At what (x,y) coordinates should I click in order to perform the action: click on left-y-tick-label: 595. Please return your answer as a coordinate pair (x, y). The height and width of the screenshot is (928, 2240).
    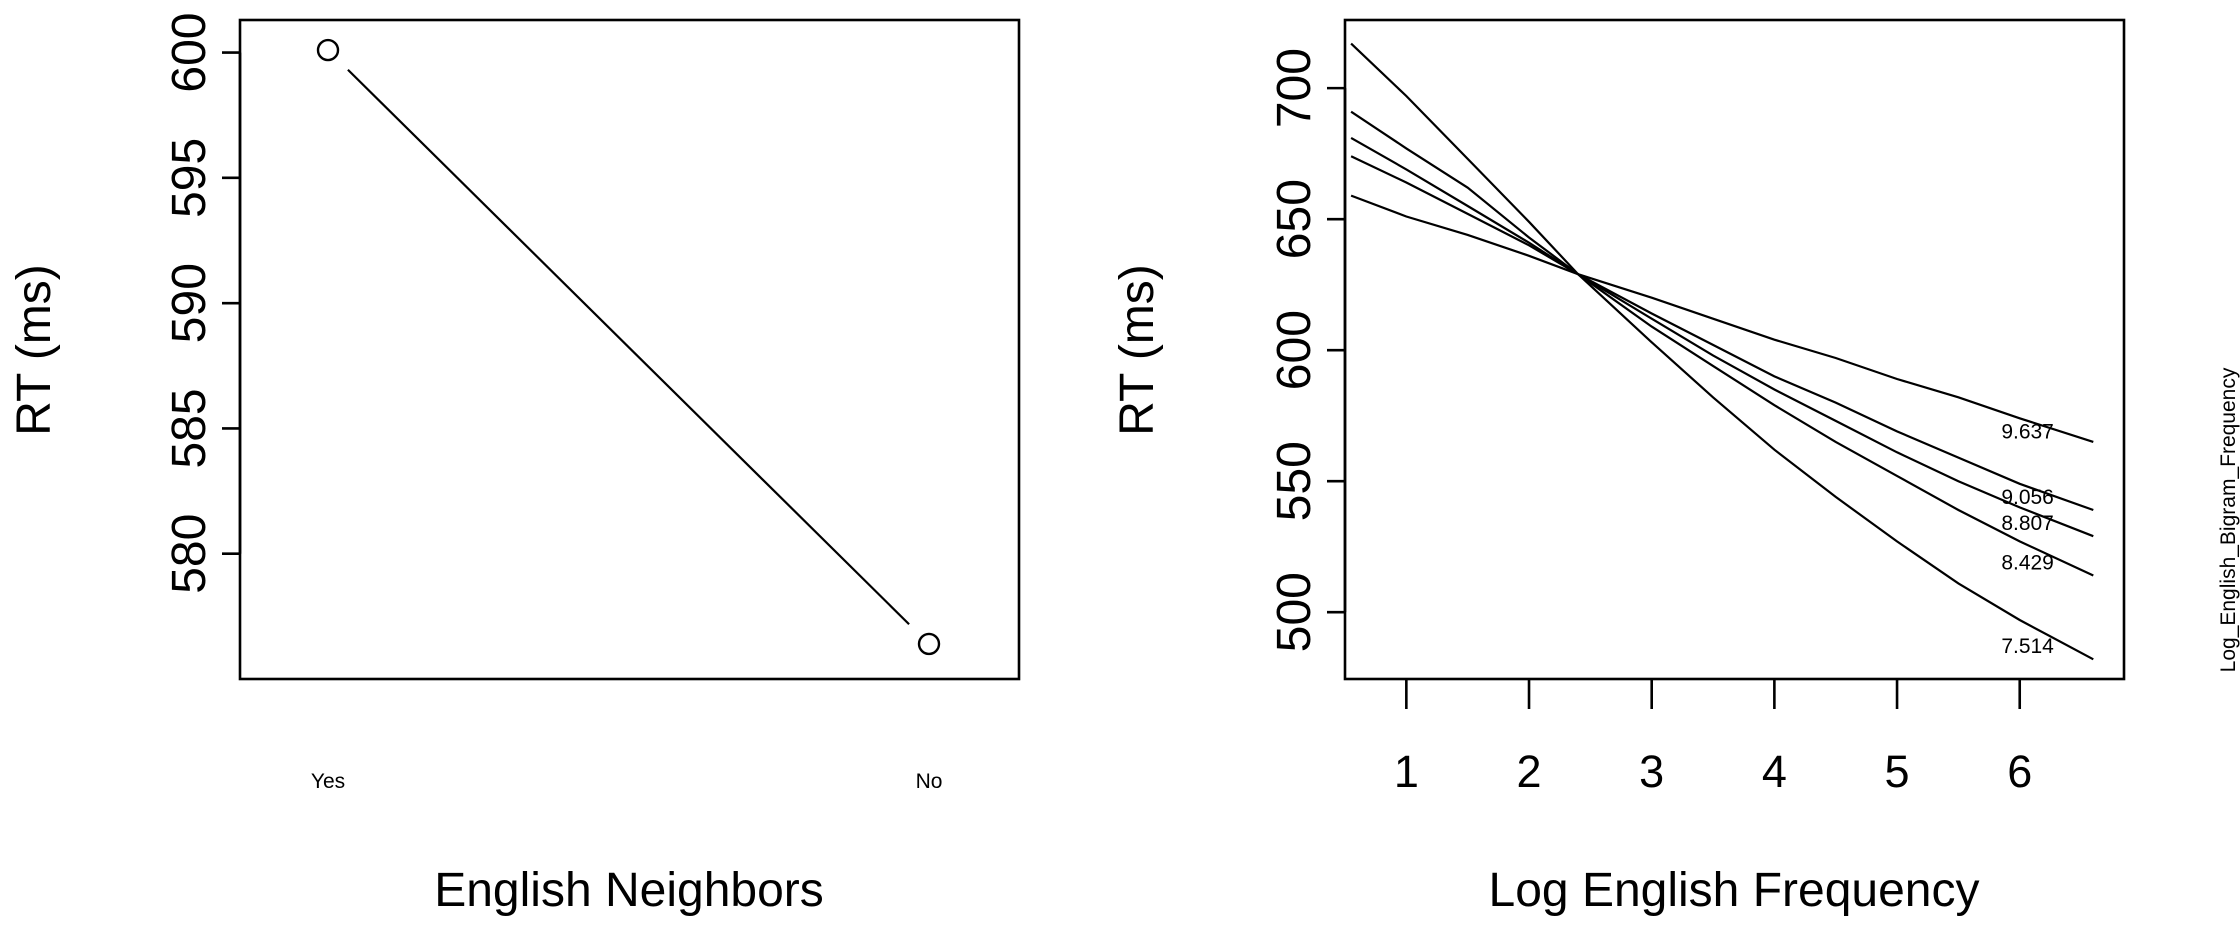
    Looking at the image, I should click on (189, 178).